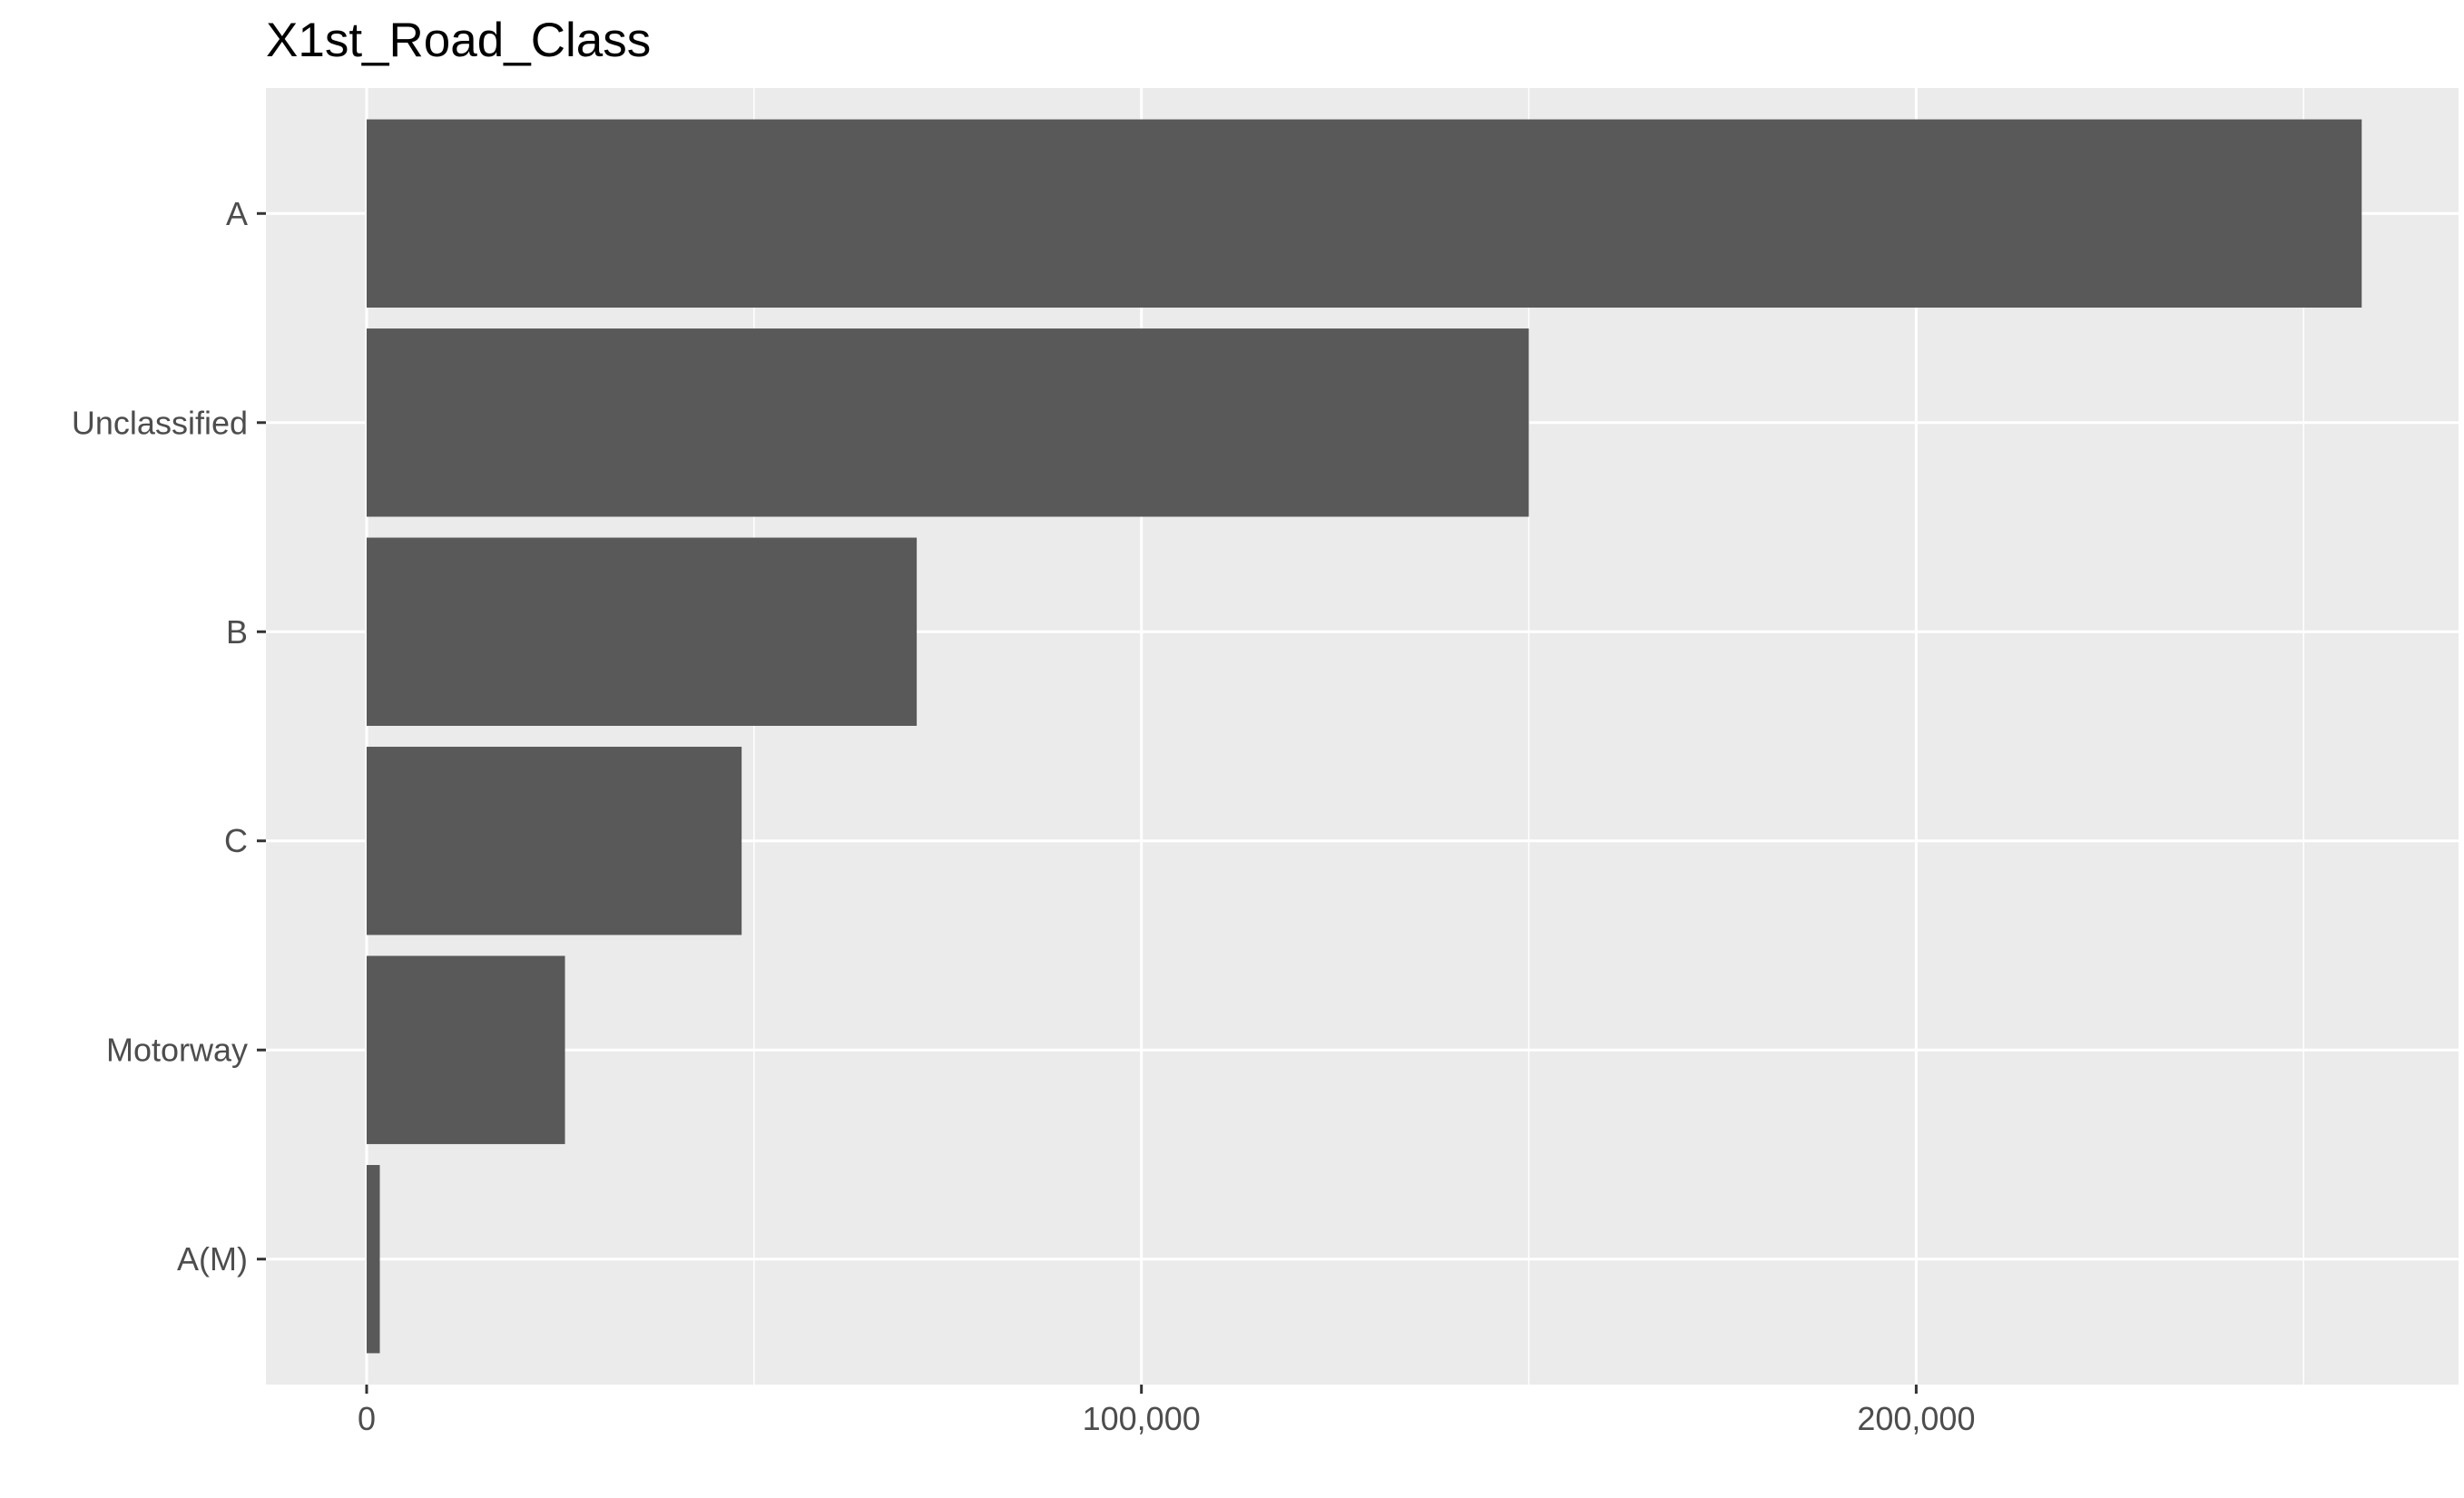 This screenshot has width=2464, height=1498. I want to click on y-tick-label: A(M), so click(212, 1259).